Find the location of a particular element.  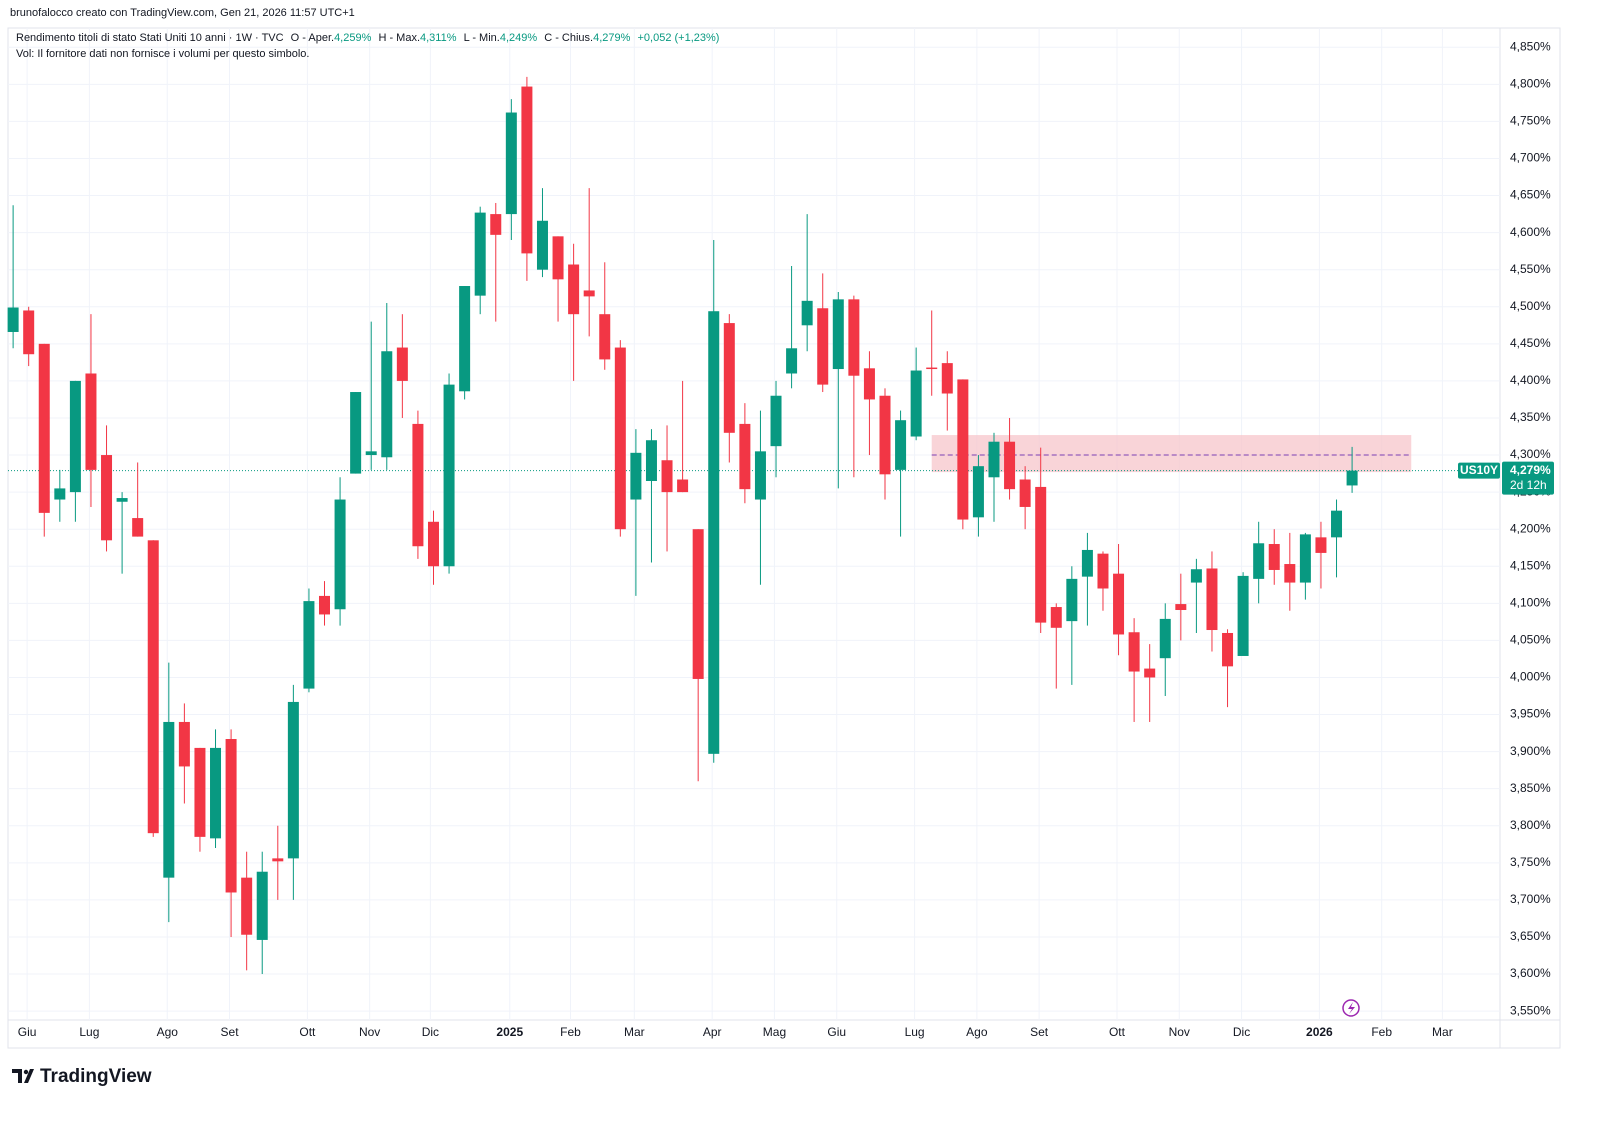

x-tick-label: Nov is located at coordinates (1179, 1032).